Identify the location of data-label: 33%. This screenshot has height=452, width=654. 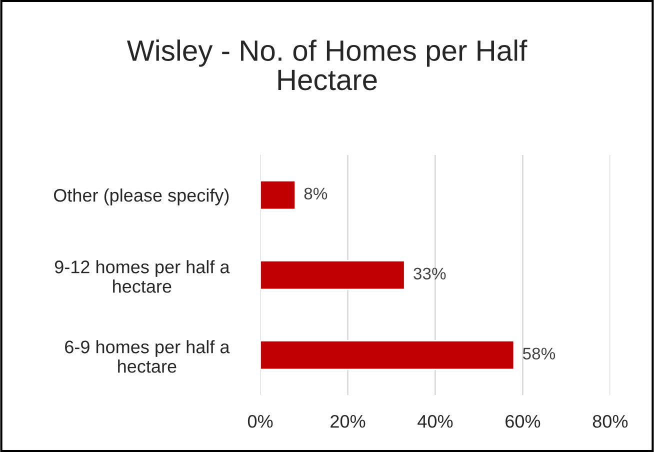
(430, 274).